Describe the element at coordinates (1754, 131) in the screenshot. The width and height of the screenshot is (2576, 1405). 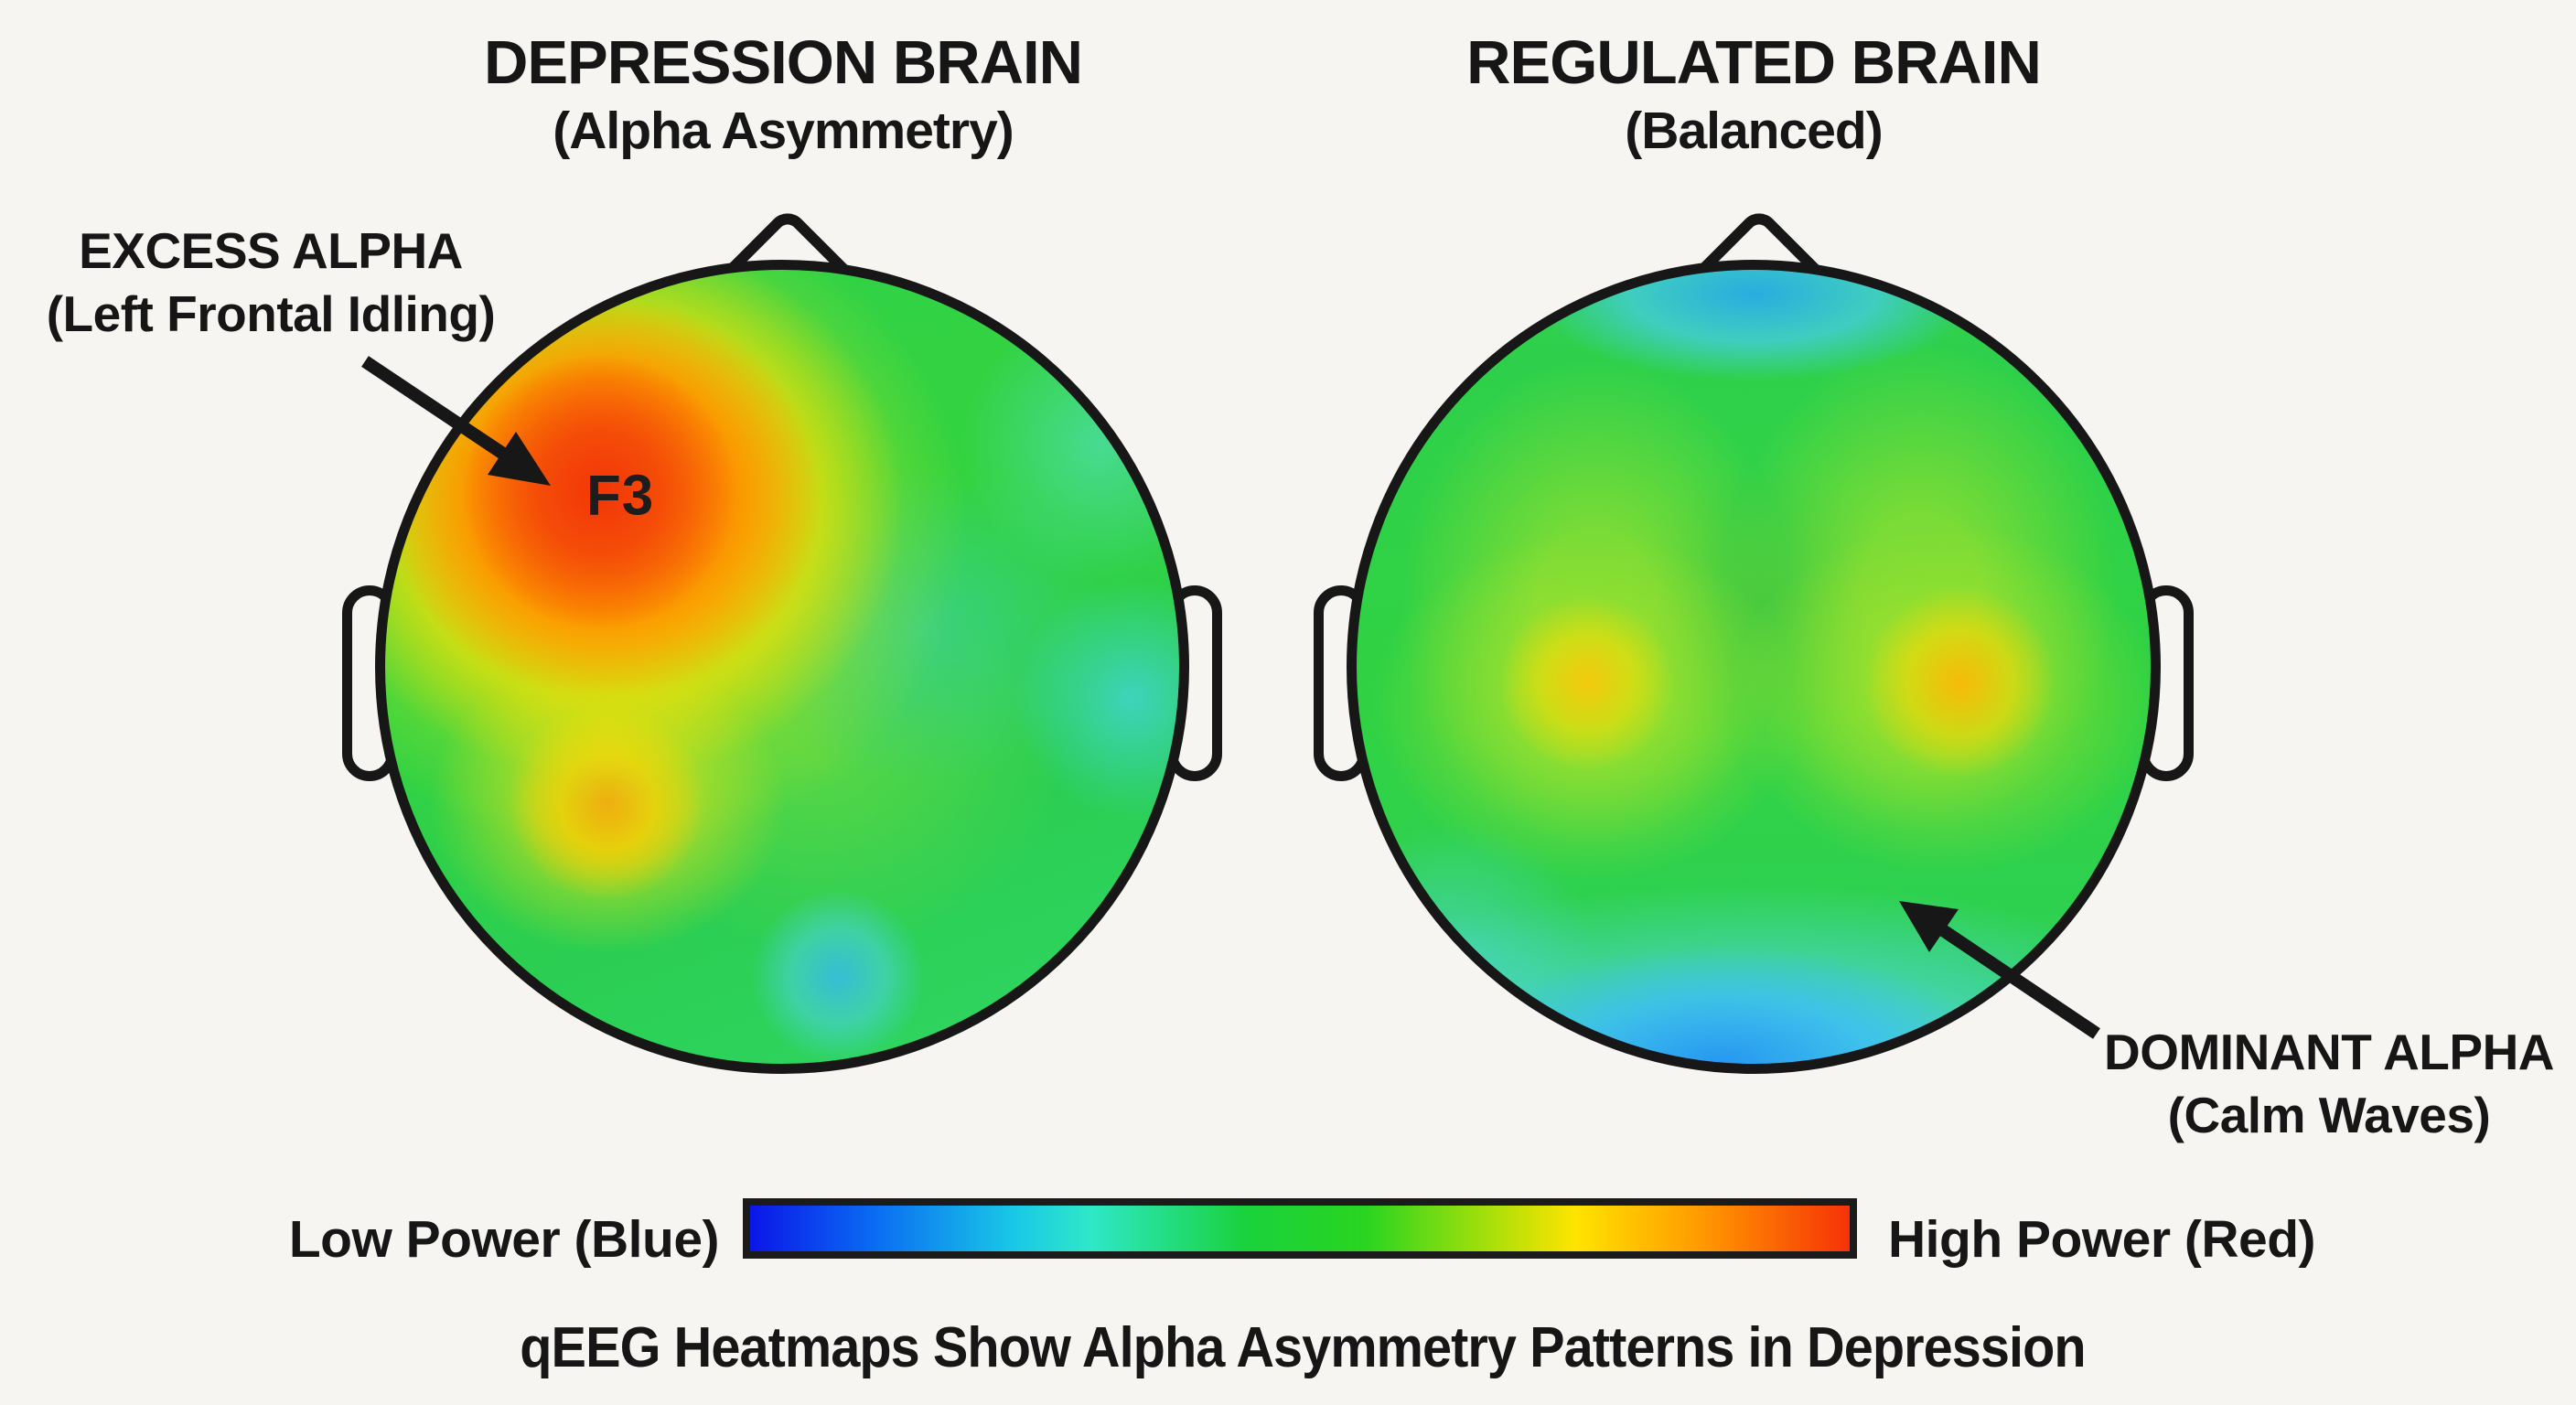
I see `right-panel-subtitle: (Balanced)` at that location.